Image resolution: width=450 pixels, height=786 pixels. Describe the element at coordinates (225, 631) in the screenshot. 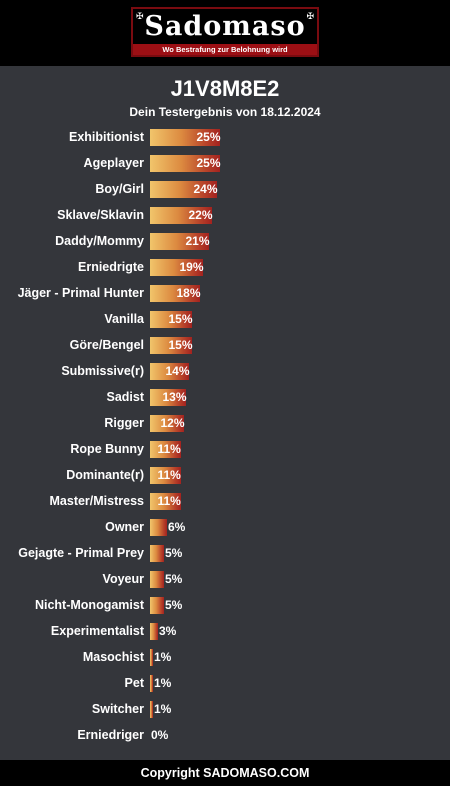

I see `chart-row: Experimentalist 3%` at that location.